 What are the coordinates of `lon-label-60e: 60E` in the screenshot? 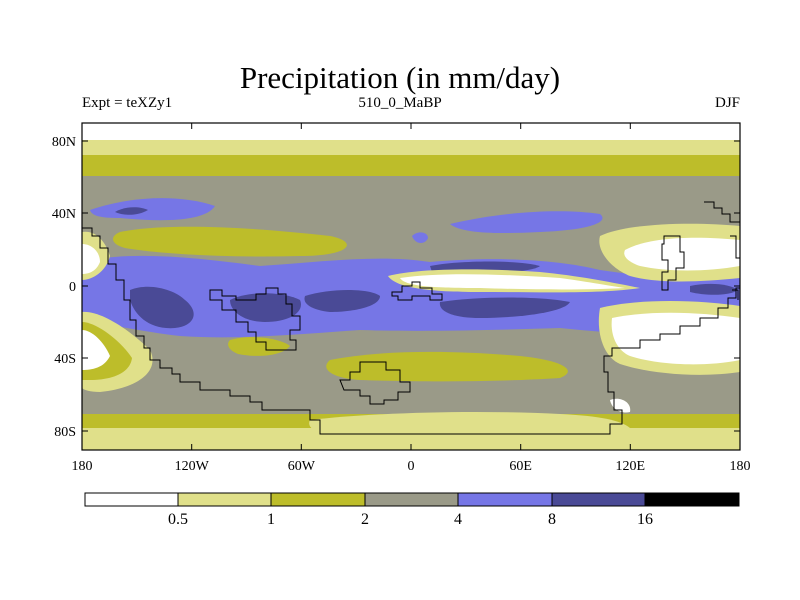 It's located at (520, 466).